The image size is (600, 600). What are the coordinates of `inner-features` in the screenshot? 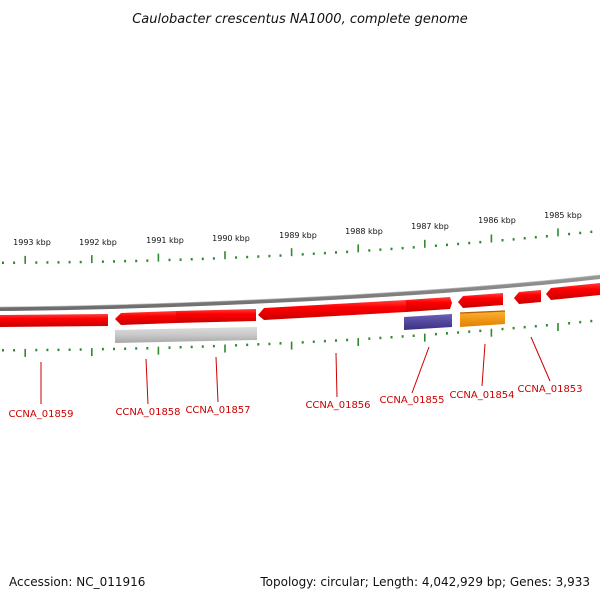 It's located at (310, 326).